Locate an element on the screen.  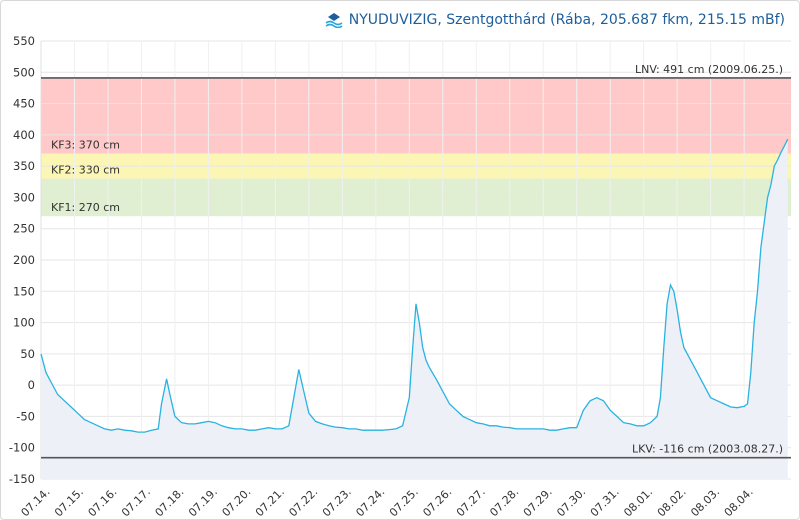
y-tick-label: 150 is located at coordinates (24, 291).